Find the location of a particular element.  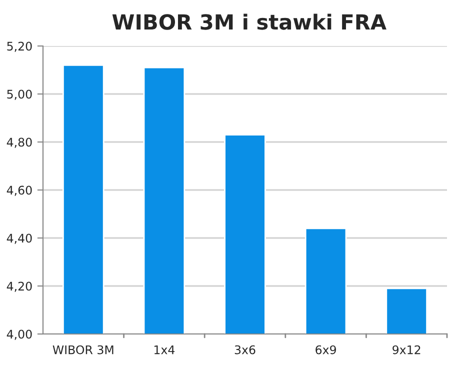

y-tick-label: 5,00 is located at coordinates (19, 95).